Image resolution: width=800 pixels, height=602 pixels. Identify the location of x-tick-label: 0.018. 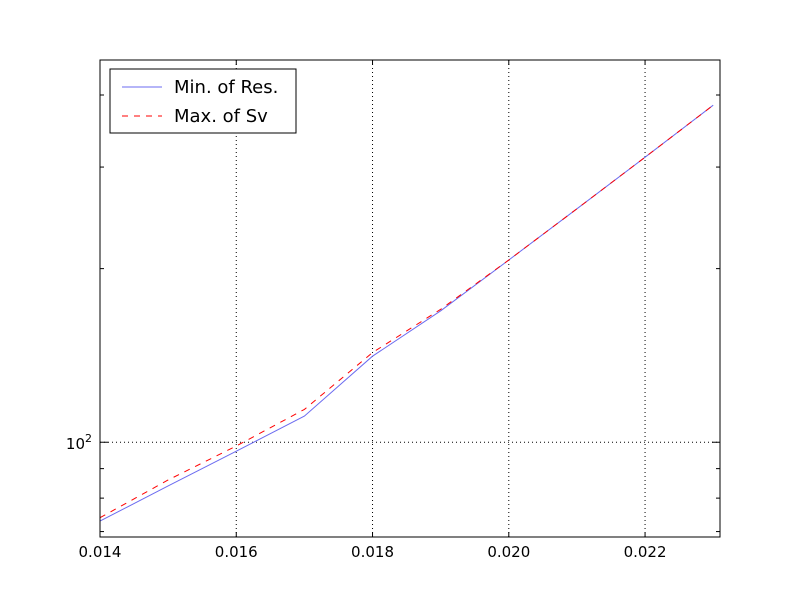
(372, 552).